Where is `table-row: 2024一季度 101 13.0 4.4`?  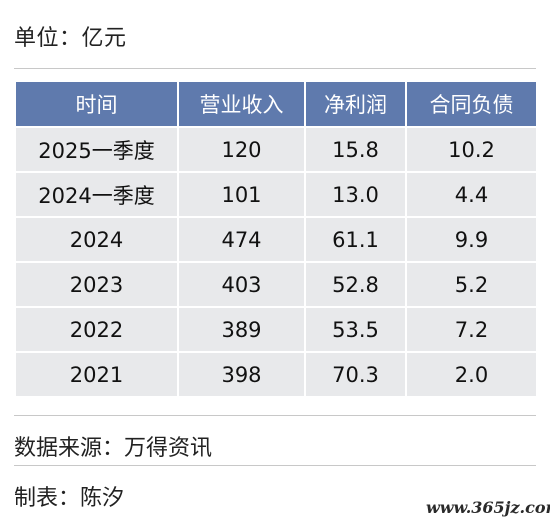 table-row: 2024一季度 101 13.0 4.4 is located at coordinates (276, 194).